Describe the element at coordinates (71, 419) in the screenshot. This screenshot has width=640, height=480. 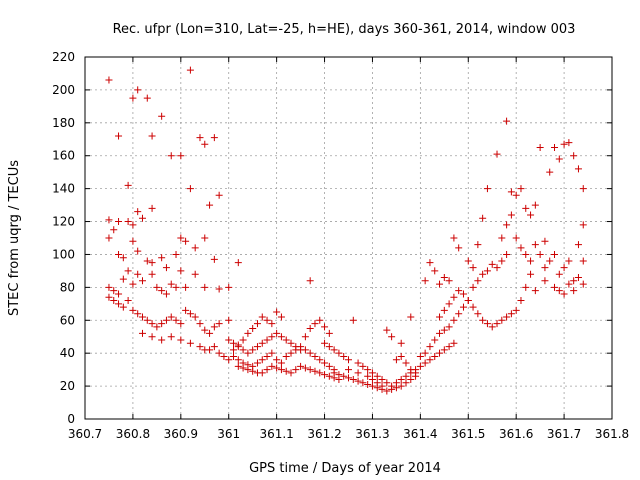
I see `y-tick-label: 0` at that location.